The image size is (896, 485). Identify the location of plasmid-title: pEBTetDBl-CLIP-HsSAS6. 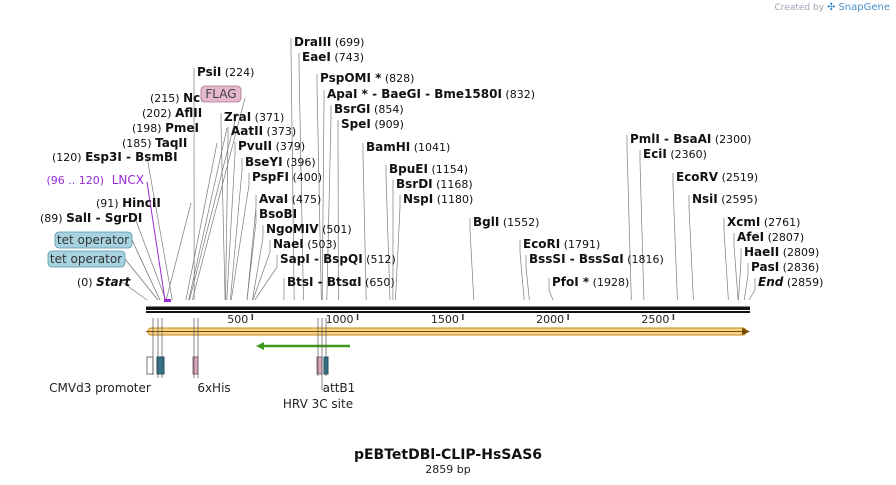
(448, 455).